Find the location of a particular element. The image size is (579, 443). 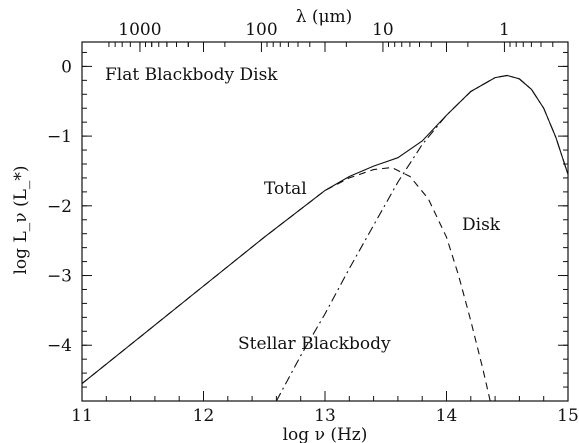

y-axis-label: log L_ν (L_*) is located at coordinates (21, 219).